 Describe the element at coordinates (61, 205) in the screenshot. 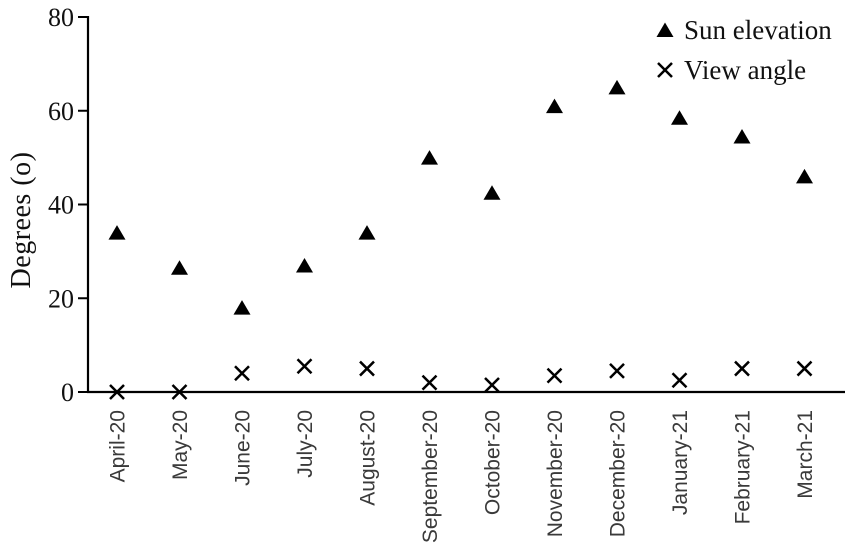

I see `y-tick-label: 40` at that location.